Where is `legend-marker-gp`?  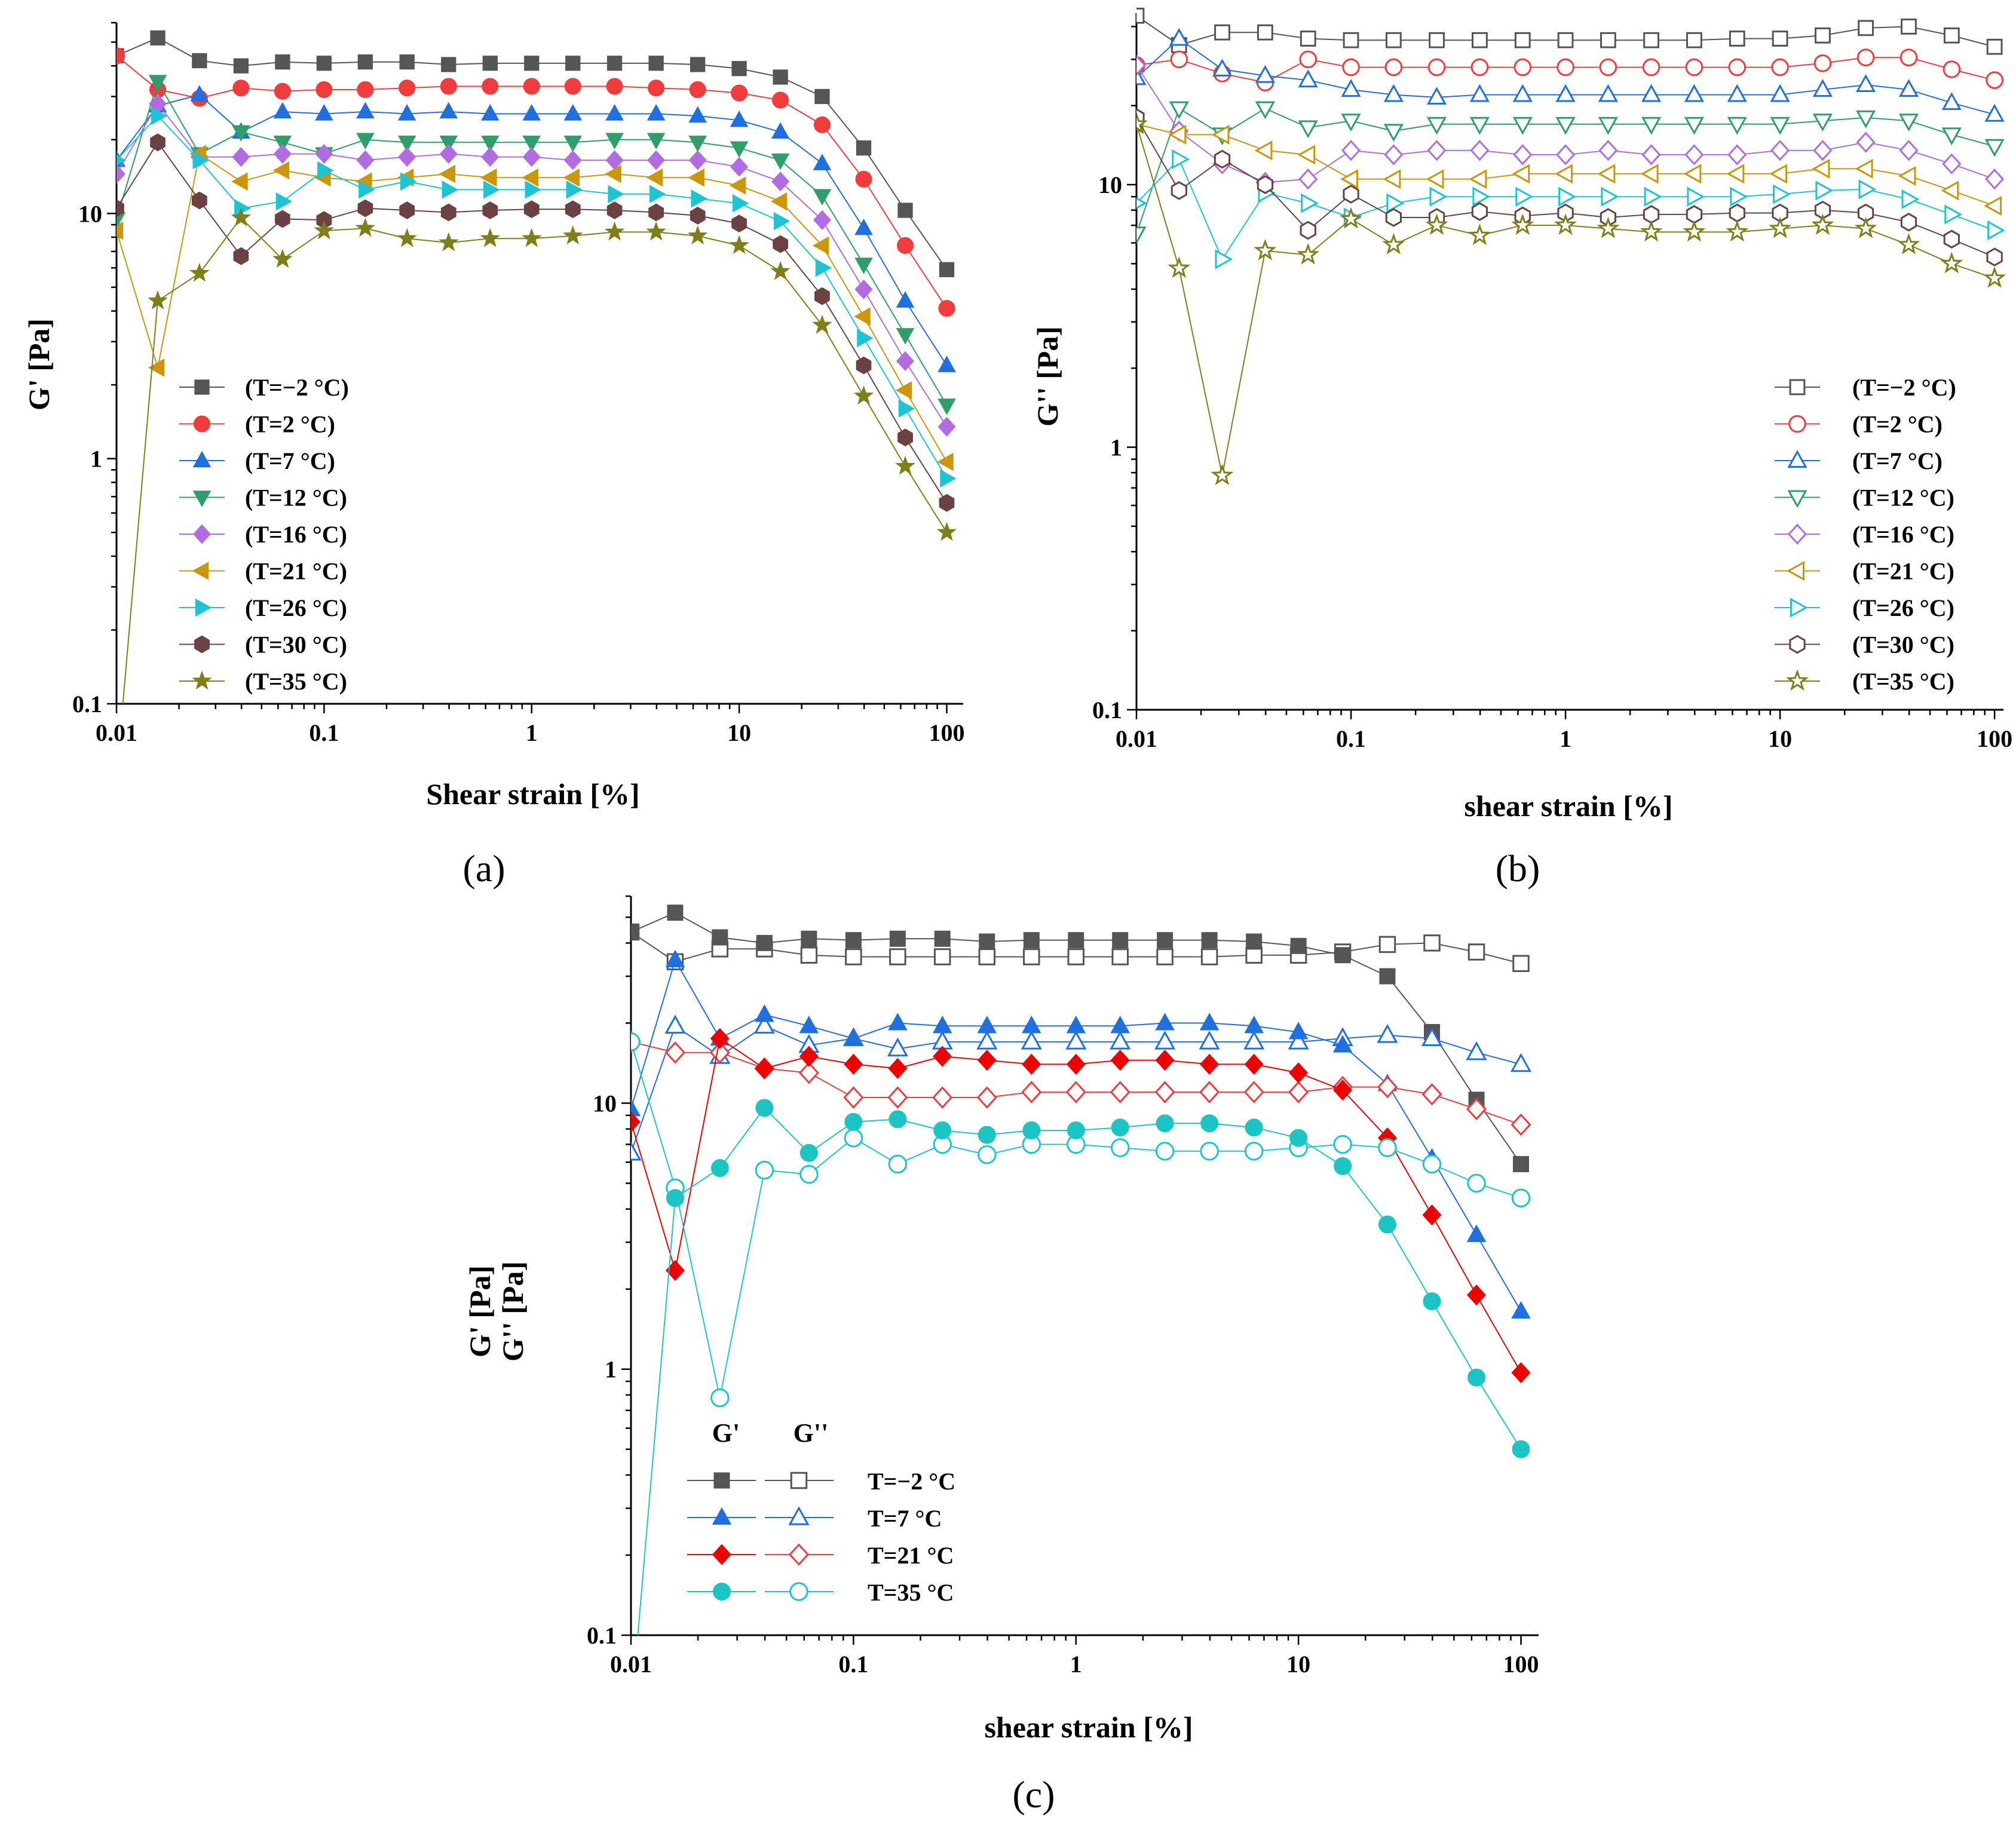
legend-marker-gp is located at coordinates (721, 1481).